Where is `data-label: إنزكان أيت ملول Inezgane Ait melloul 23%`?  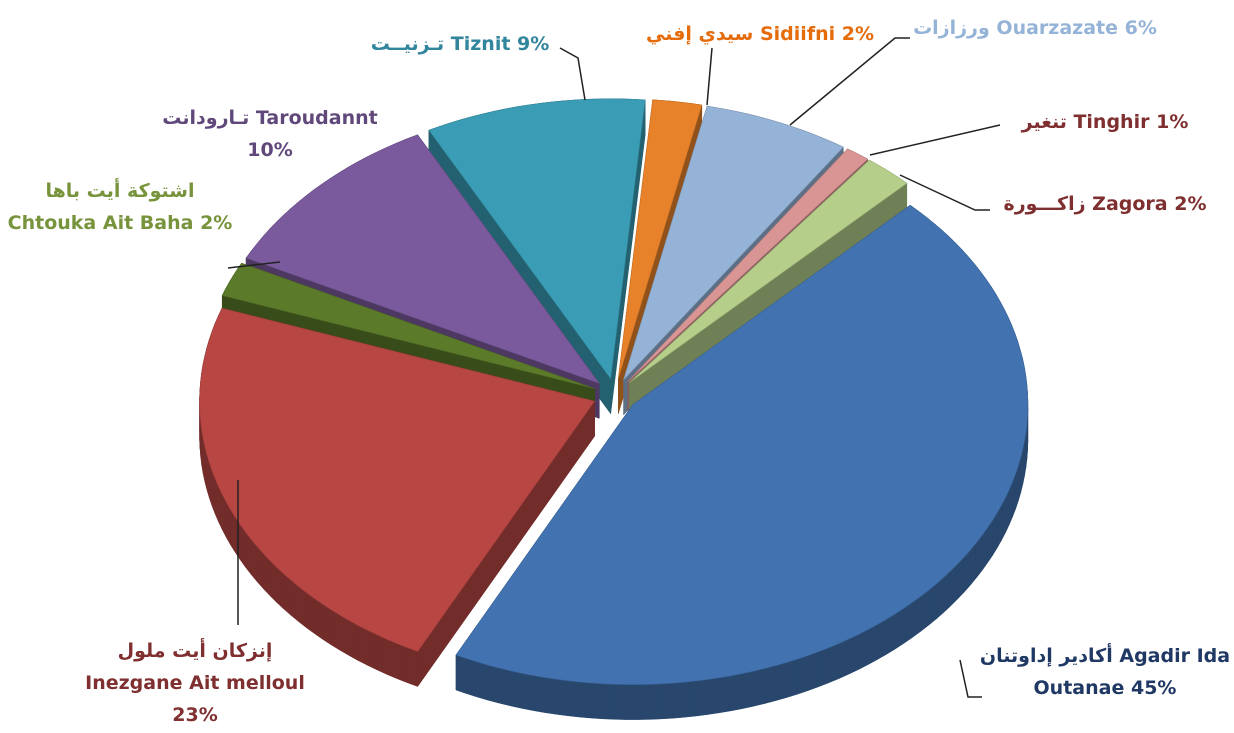 data-label: إنزكان أيت ملول Inezgane Ait melloul 23% is located at coordinates (195, 683).